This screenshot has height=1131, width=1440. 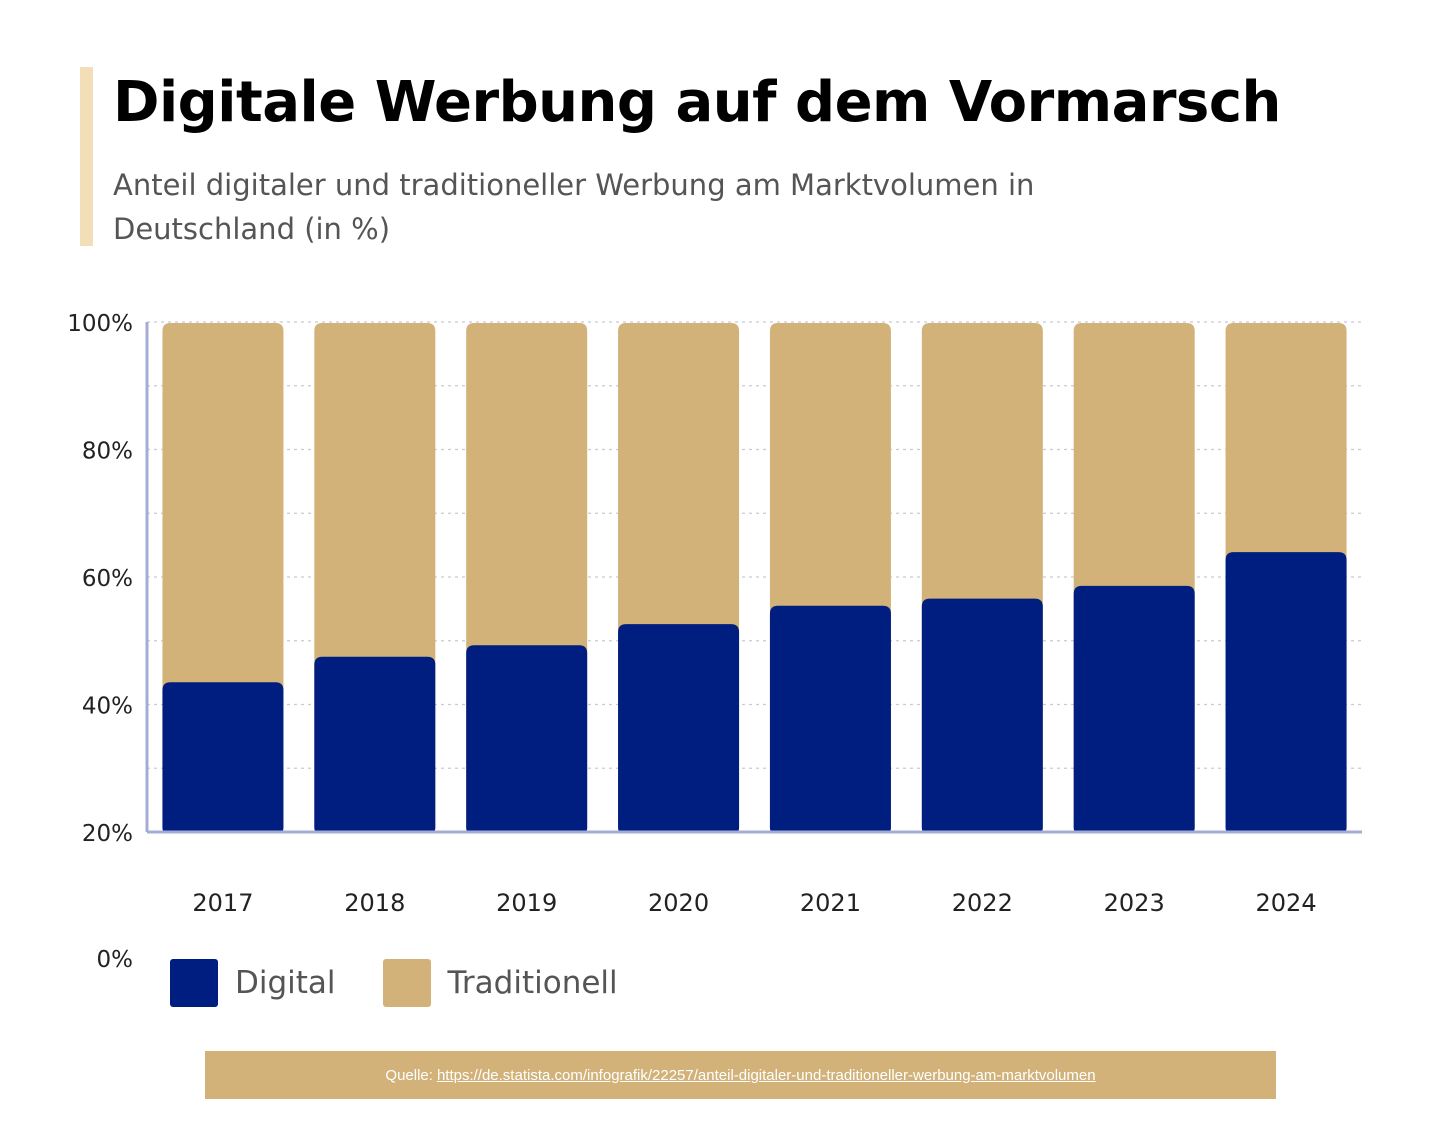 What do you see at coordinates (532, 983) in the screenshot?
I see `legend-label-traditionell: Traditionell` at bounding box center [532, 983].